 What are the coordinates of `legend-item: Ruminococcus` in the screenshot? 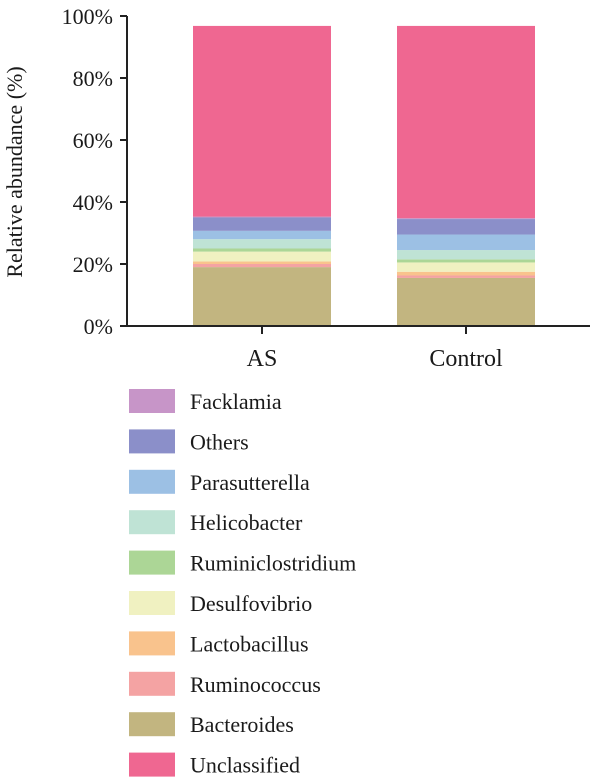 It's located at (225, 684).